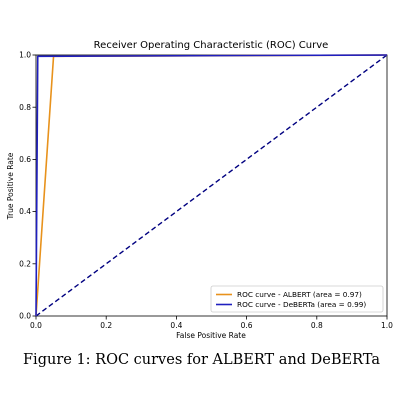  Describe the element at coordinates (10, 186) in the screenshot. I see `y-axis-label: True Positive Rate` at that location.